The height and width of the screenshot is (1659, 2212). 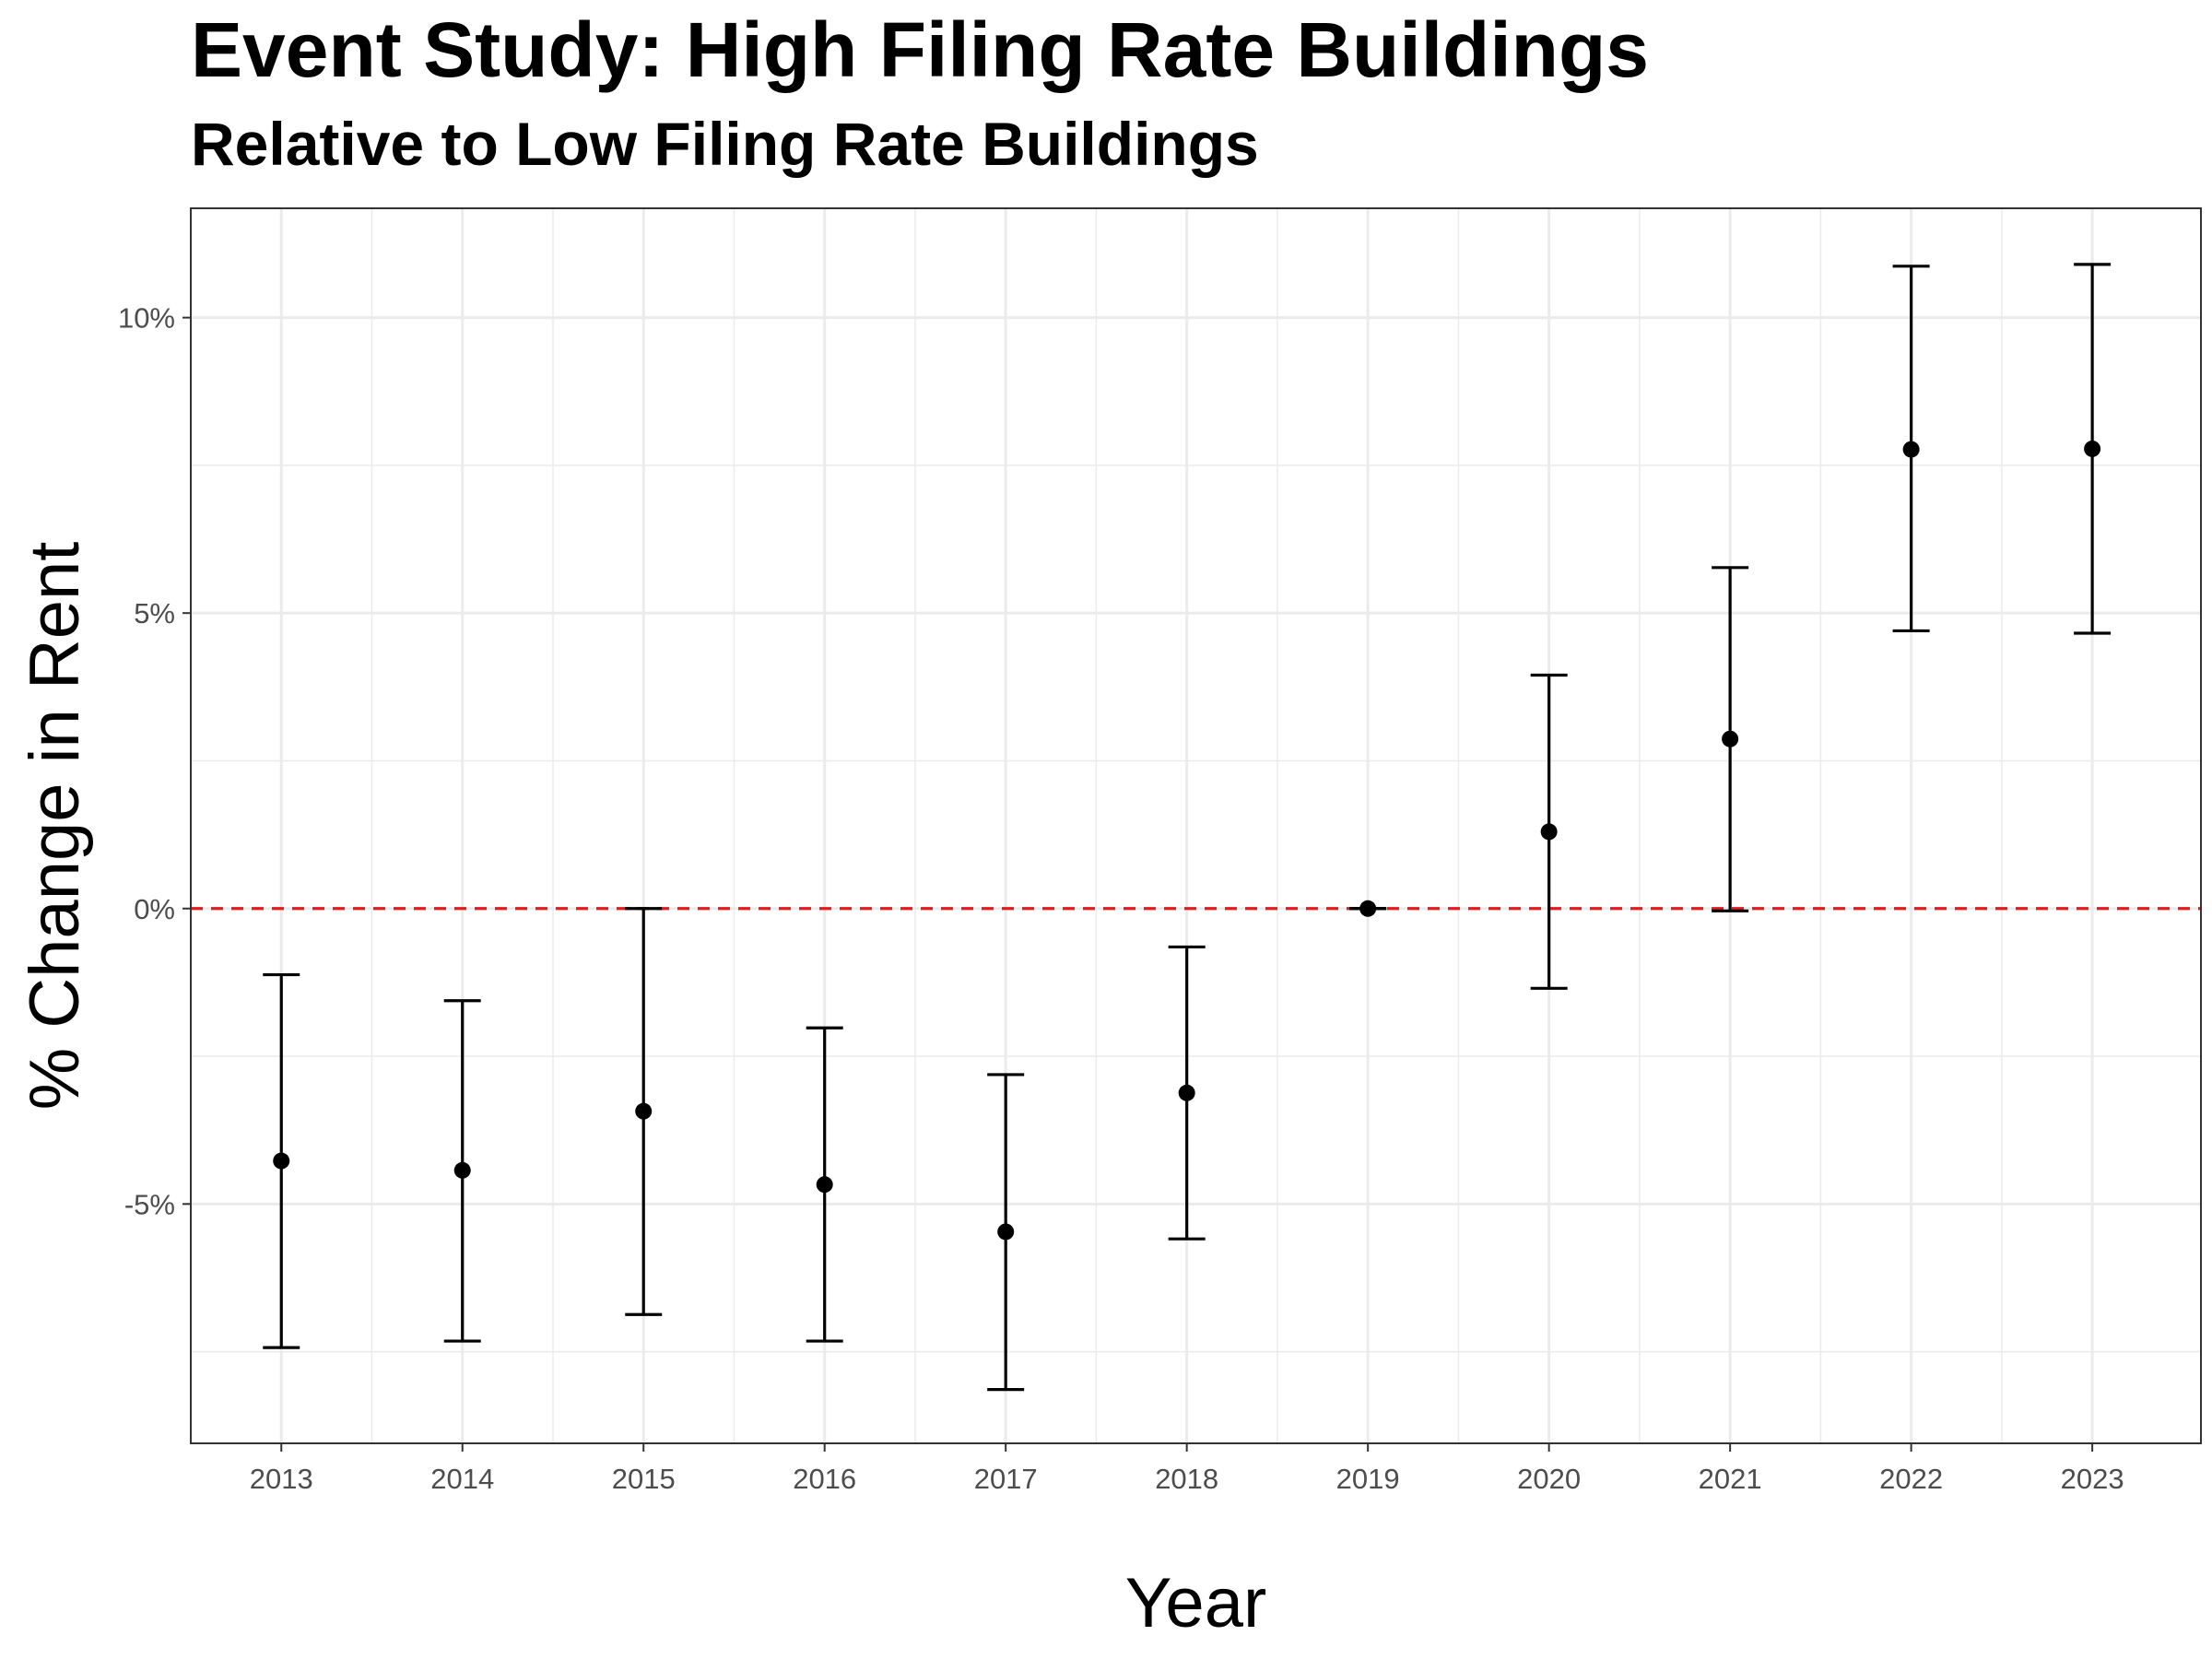 What do you see at coordinates (644, 1111) in the screenshot?
I see `point-2015` at bounding box center [644, 1111].